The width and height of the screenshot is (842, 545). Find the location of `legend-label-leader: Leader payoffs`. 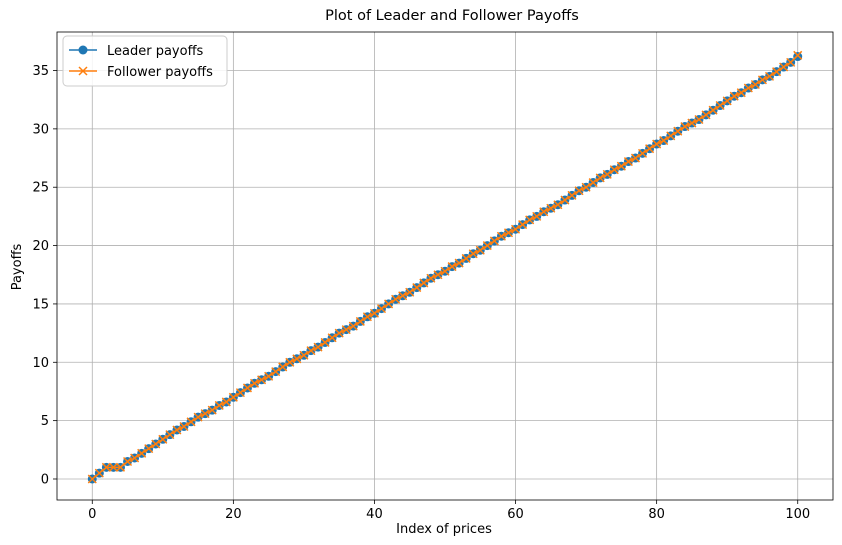

legend-label-leader: Leader payoffs is located at coordinates (155, 51).